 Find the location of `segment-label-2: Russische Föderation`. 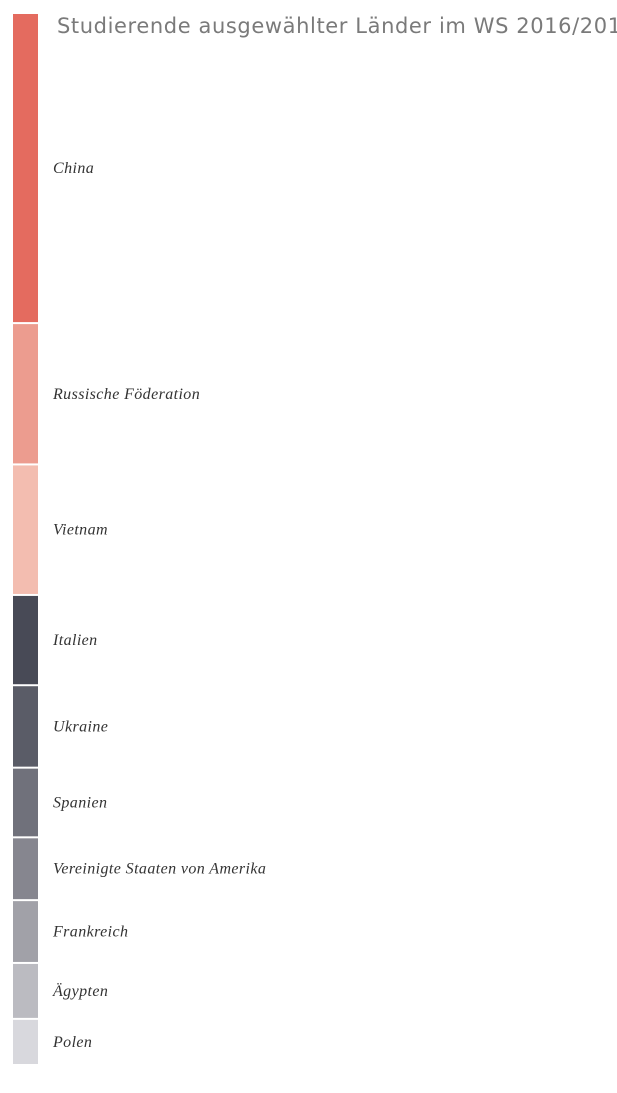

segment-label-2: Russische Föderation is located at coordinates (126, 394).